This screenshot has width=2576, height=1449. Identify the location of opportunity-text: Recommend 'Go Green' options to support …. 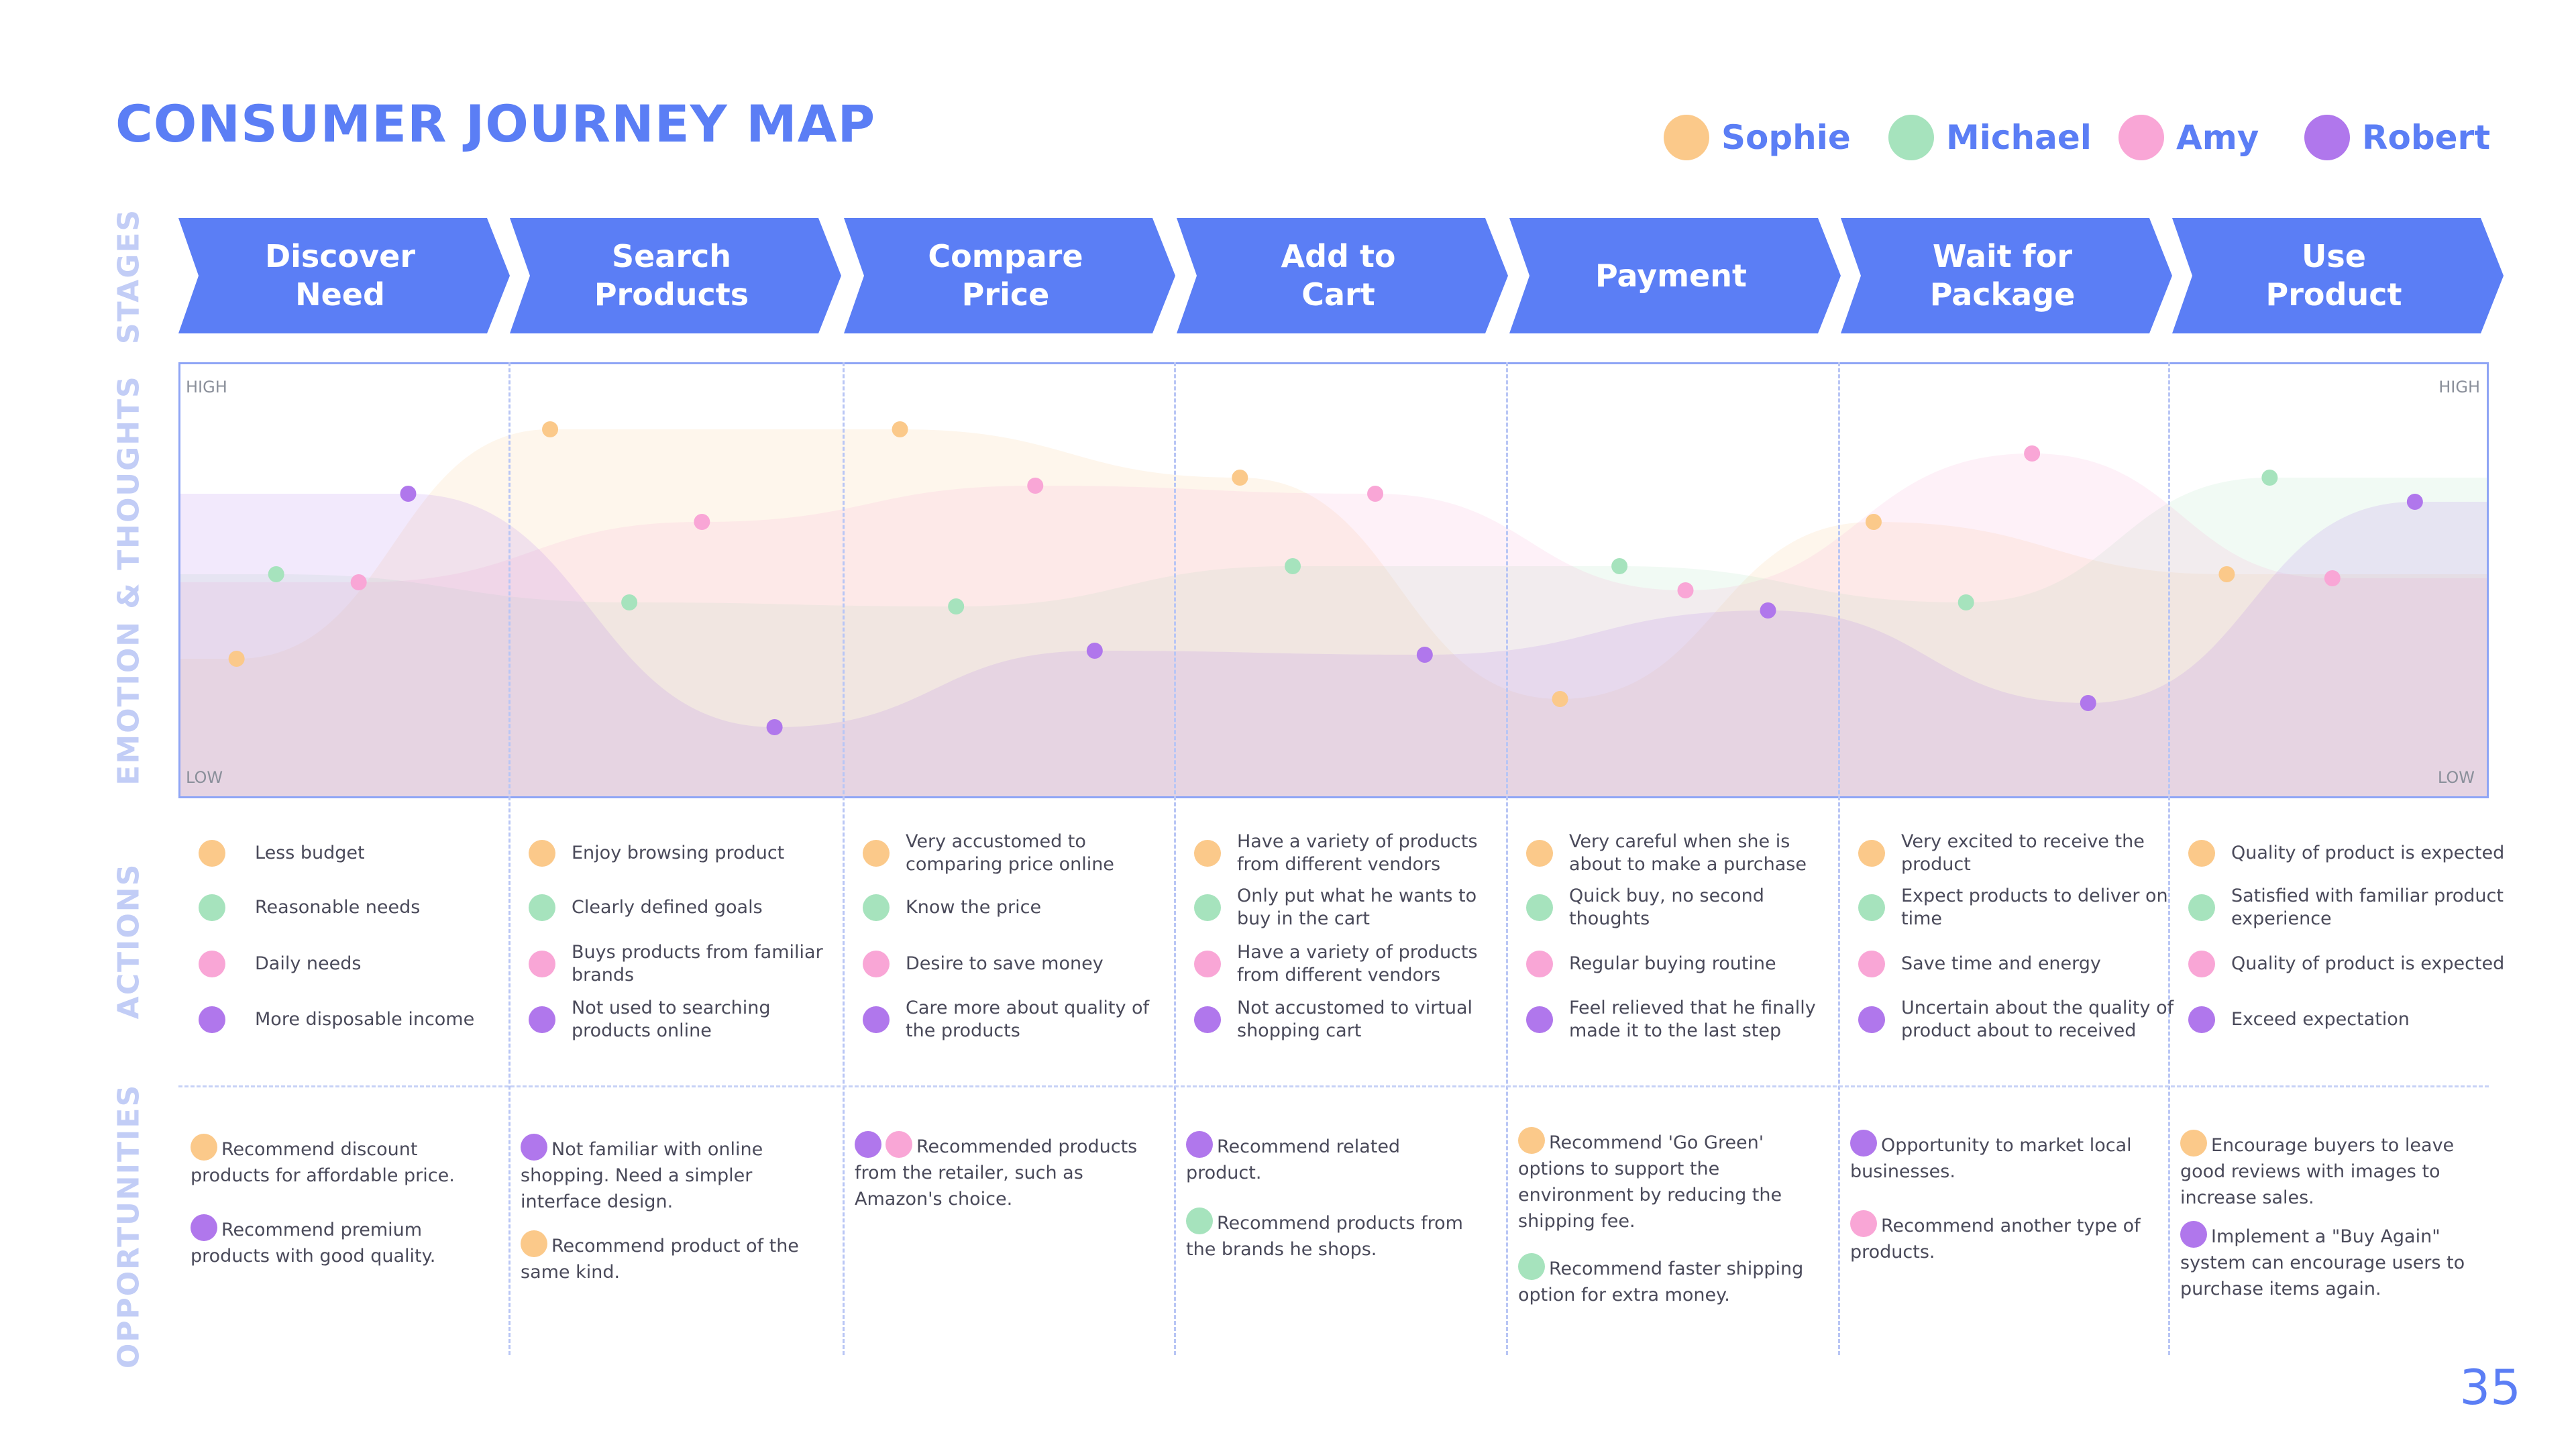
(1650, 1182).